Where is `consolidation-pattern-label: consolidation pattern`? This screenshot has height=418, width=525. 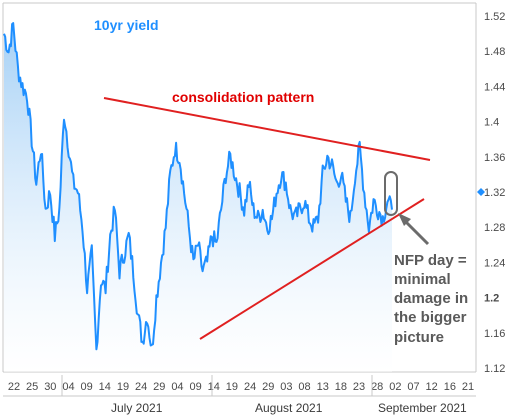
consolidation-pattern-label: consolidation pattern is located at coordinates (243, 97).